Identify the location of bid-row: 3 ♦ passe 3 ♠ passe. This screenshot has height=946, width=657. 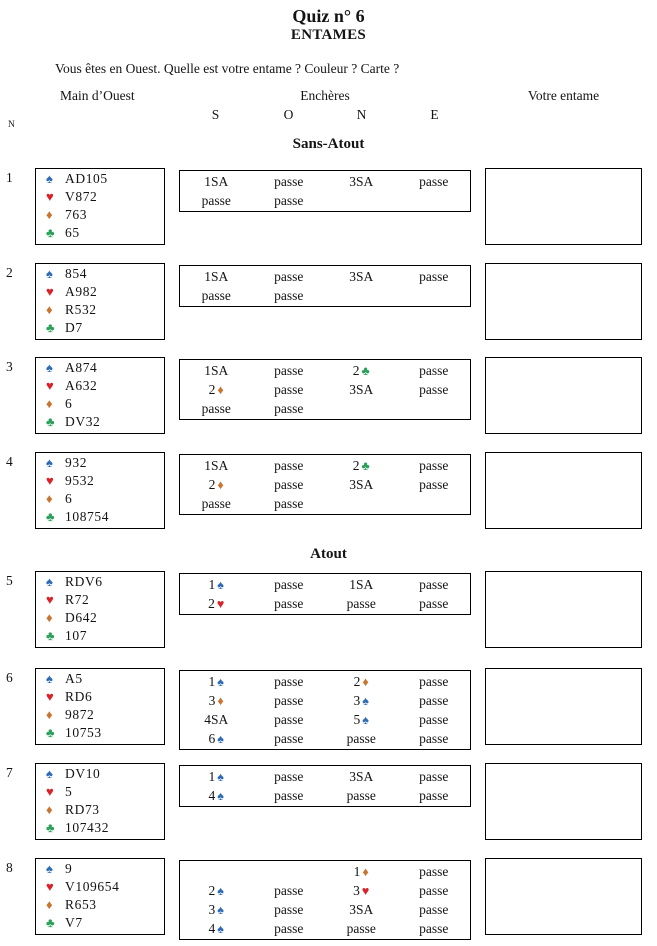
(325, 700).